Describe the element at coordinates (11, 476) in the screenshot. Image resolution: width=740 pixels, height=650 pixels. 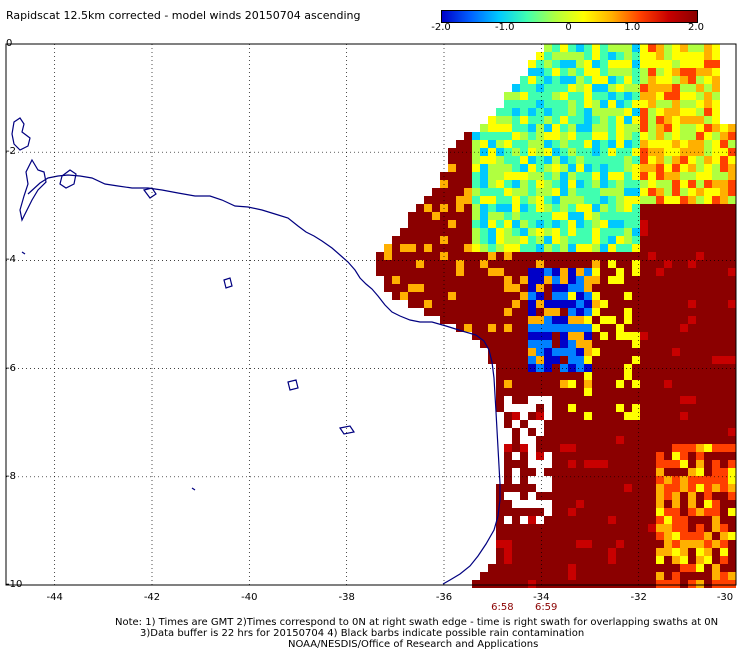
I see `latitude-label: -8` at that location.